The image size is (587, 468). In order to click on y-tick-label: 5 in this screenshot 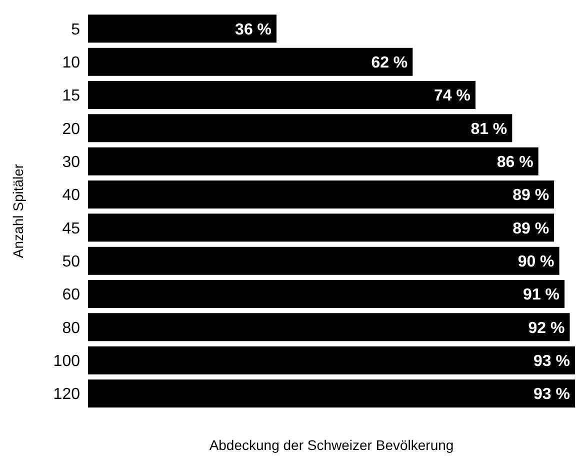, I will do `click(75, 29)`.